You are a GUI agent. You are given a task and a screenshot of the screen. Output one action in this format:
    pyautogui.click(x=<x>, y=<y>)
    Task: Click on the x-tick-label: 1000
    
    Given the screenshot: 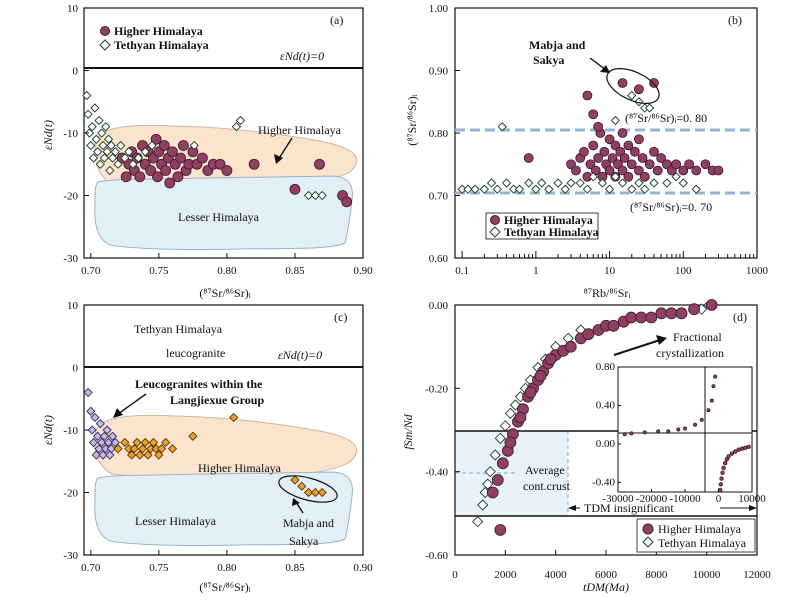 What is the action you would take?
    pyautogui.click(x=757, y=271)
    